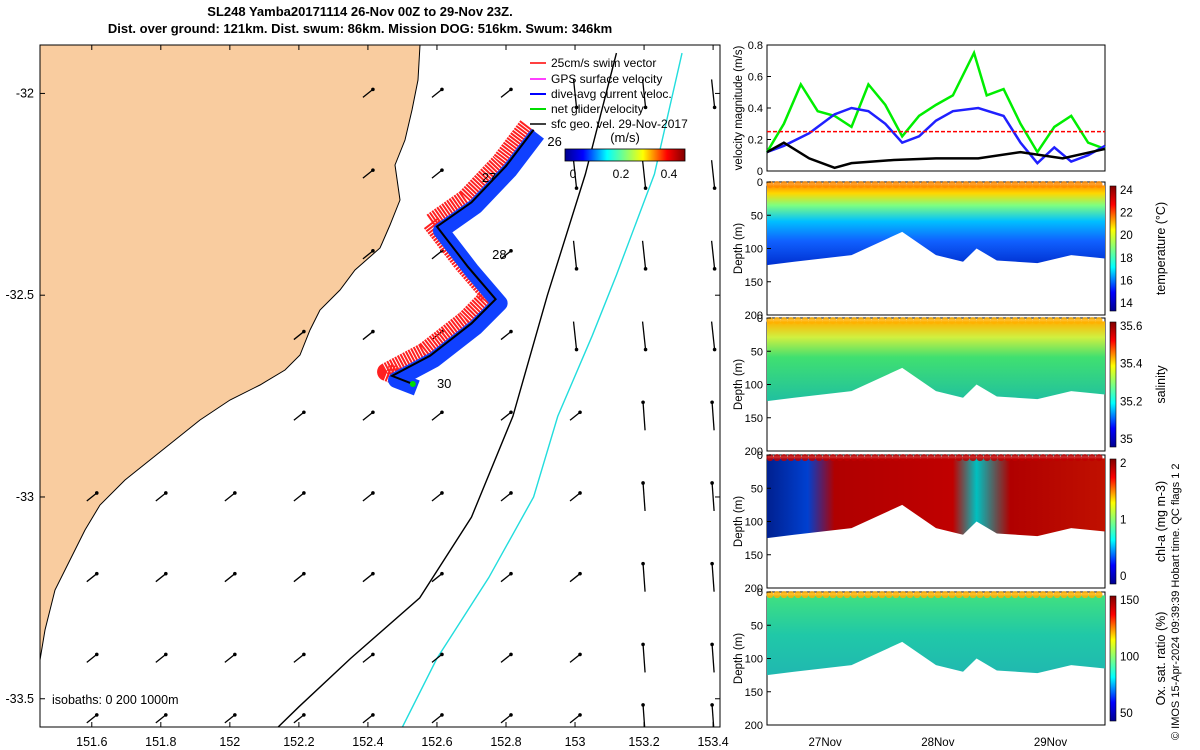  I want to click on glider-track, so click(460, 258).